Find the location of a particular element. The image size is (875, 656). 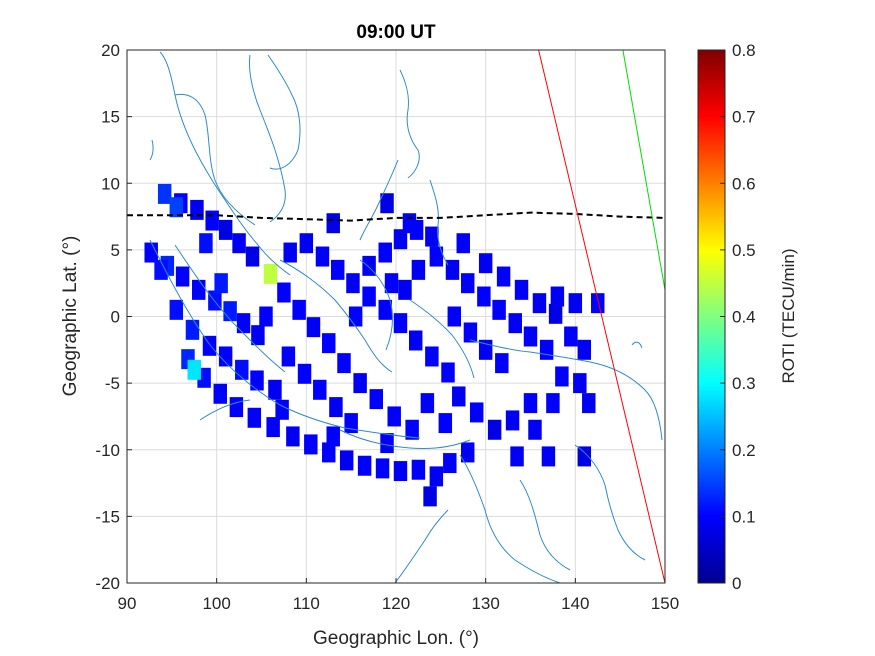

x-tick-label: 120 is located at coordinates (396, 603).